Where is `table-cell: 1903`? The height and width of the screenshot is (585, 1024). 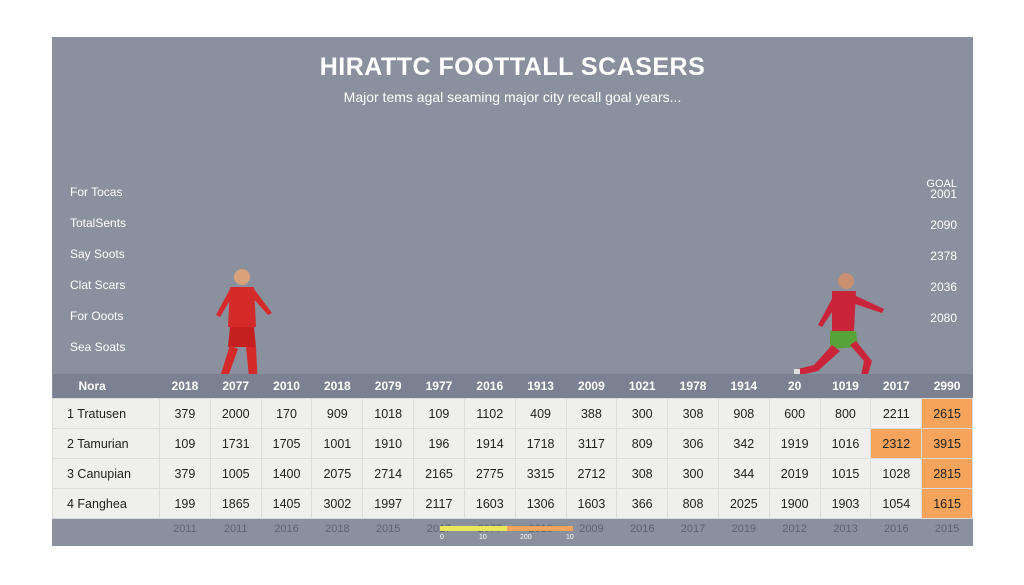
table-cell: 1903 is located at coordinates (845, 503).